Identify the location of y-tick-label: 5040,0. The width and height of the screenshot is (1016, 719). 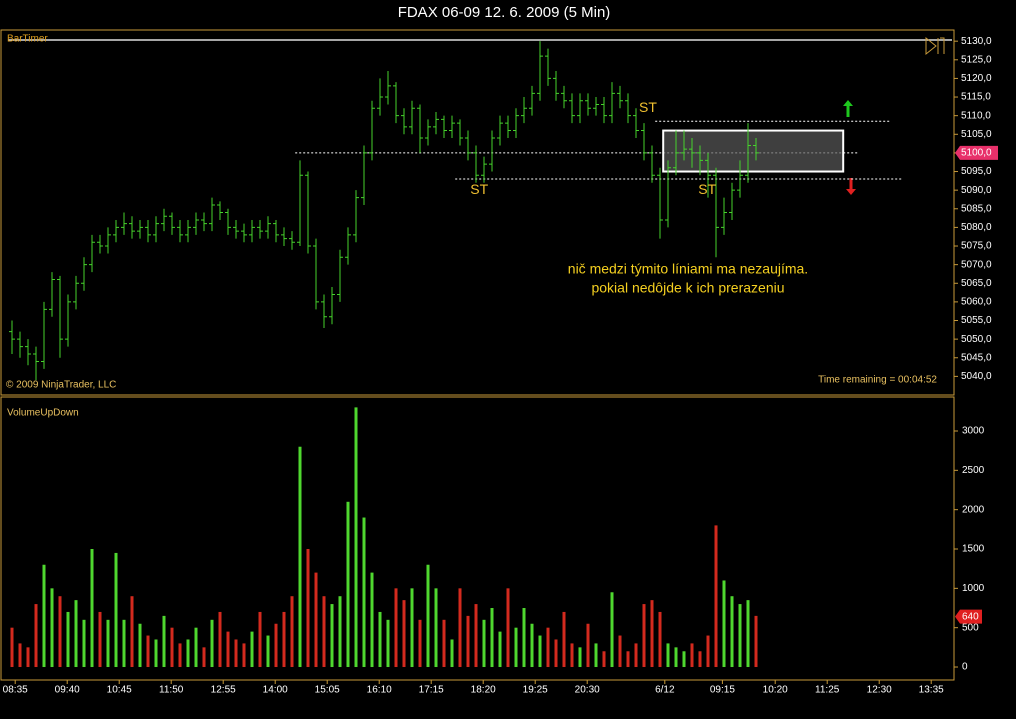
(976, 376).